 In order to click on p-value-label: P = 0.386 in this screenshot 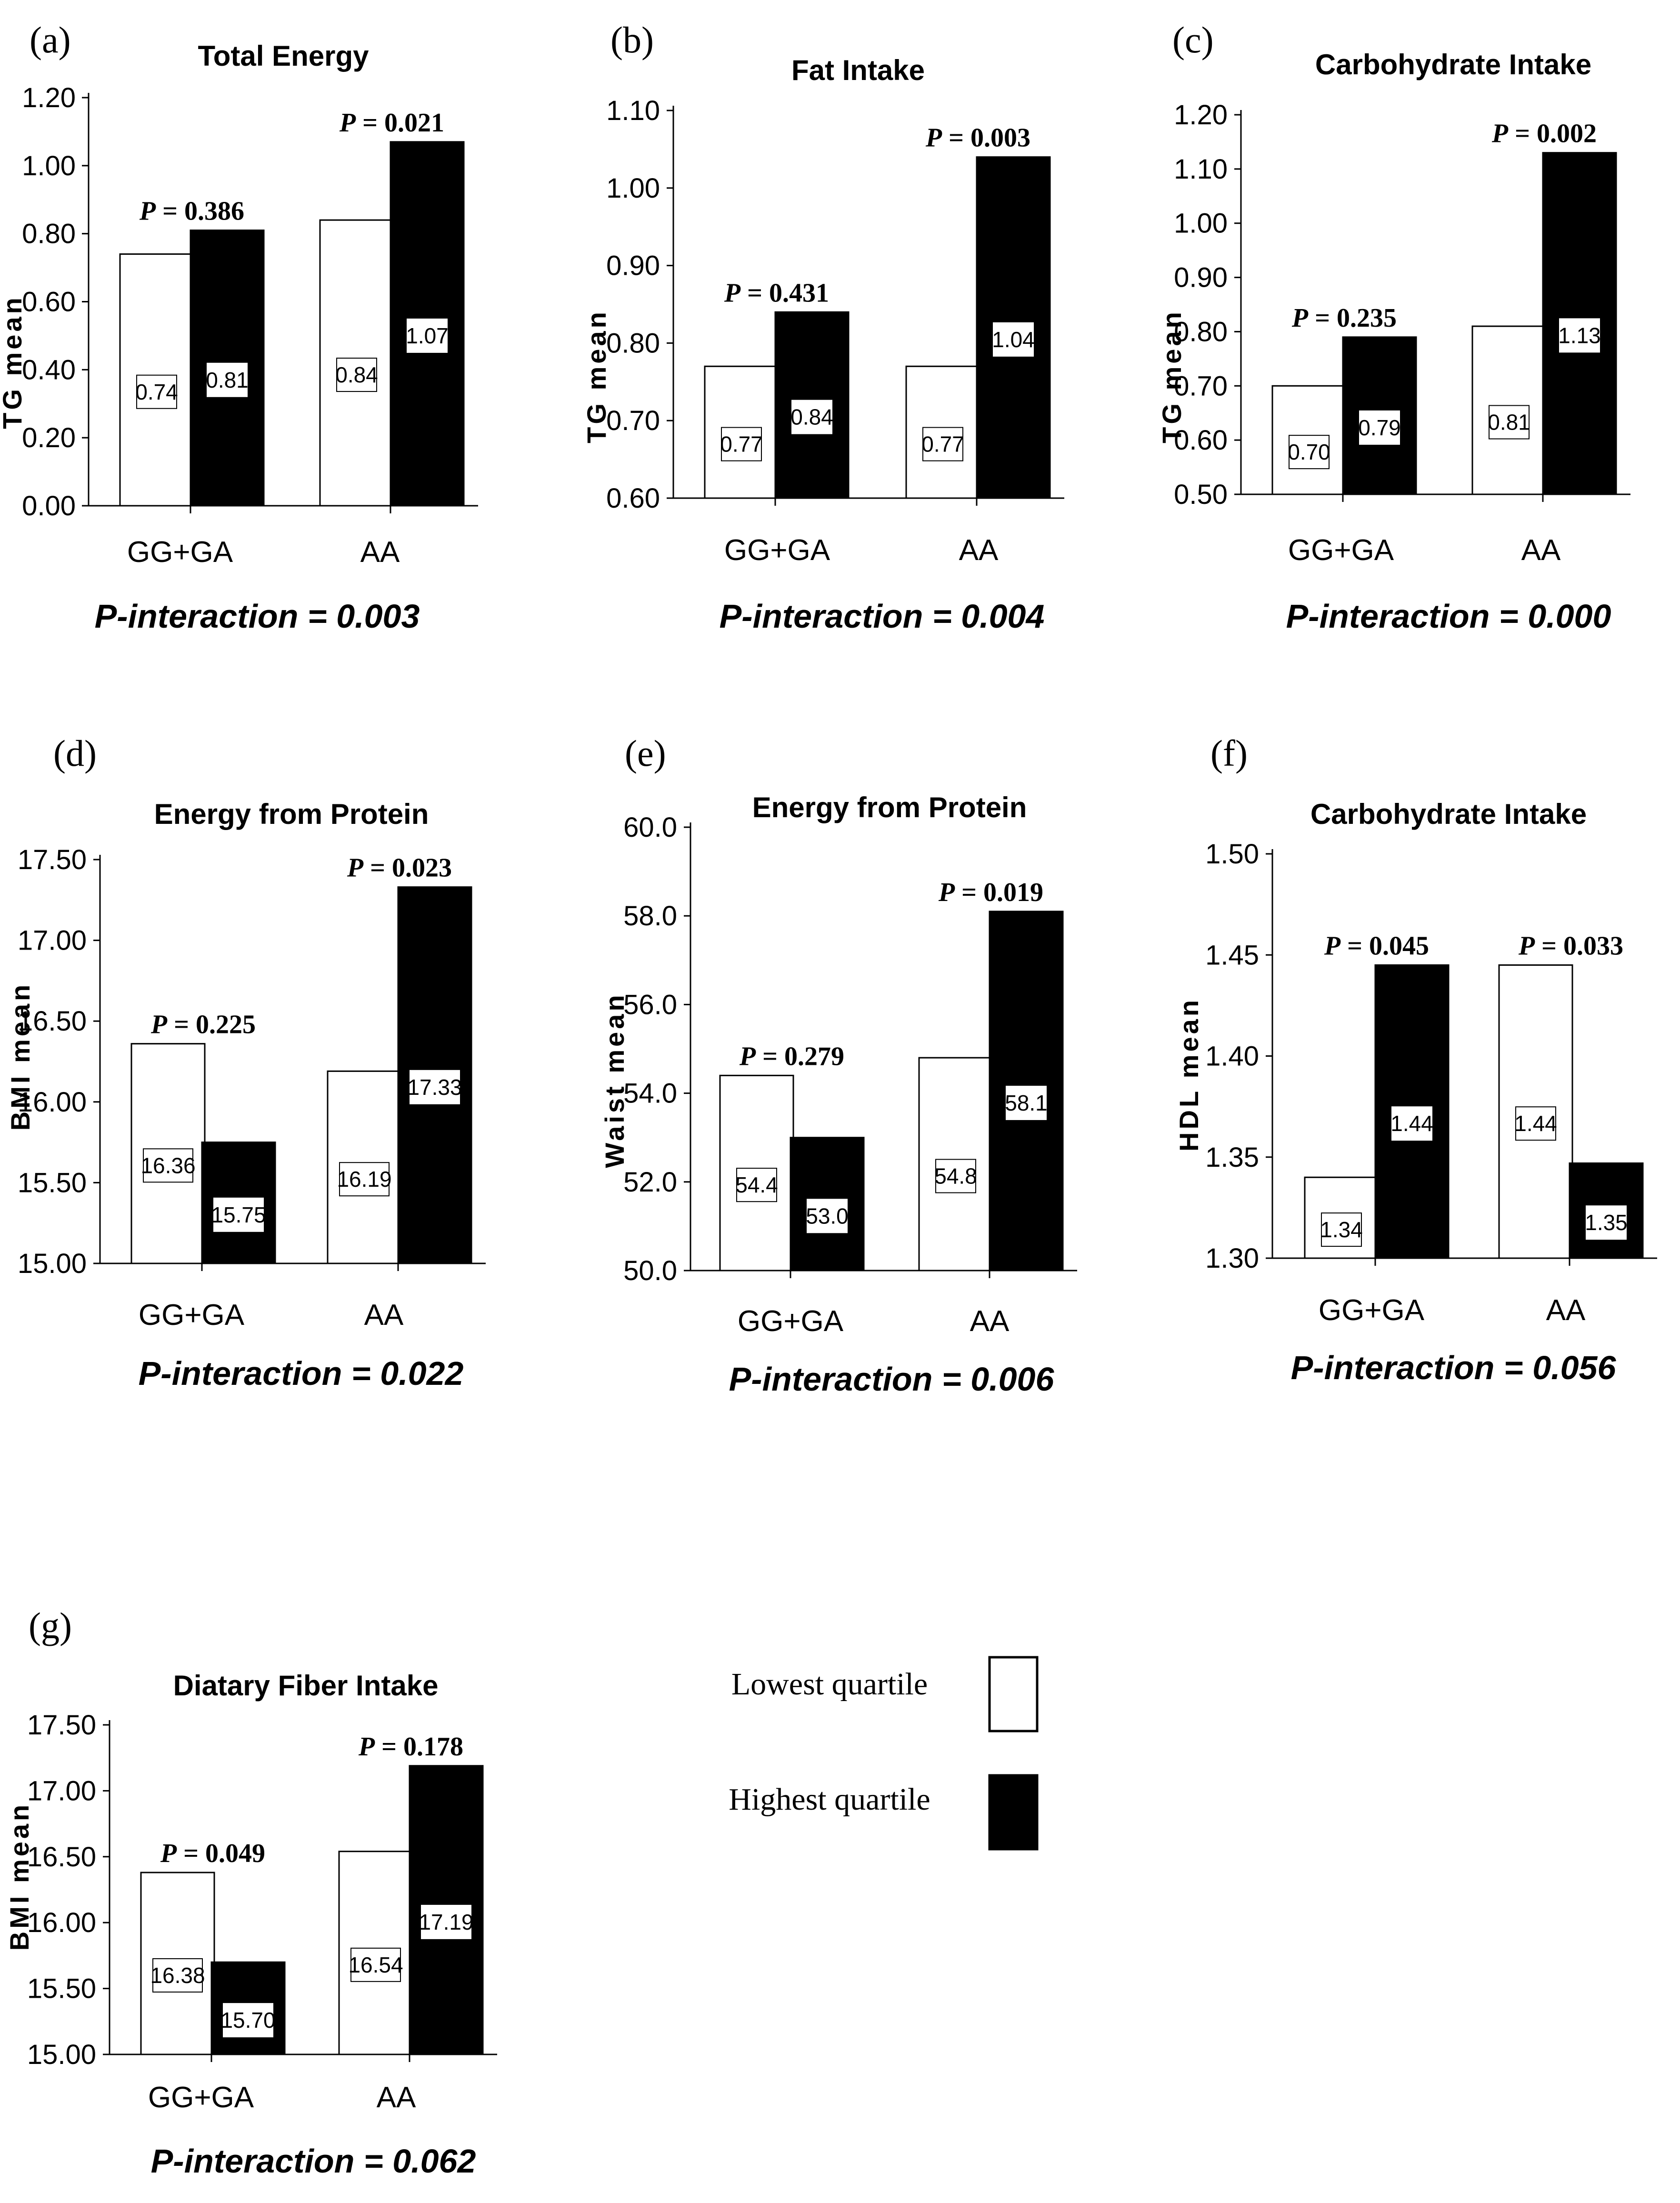, I will do `click(191, 211)`.